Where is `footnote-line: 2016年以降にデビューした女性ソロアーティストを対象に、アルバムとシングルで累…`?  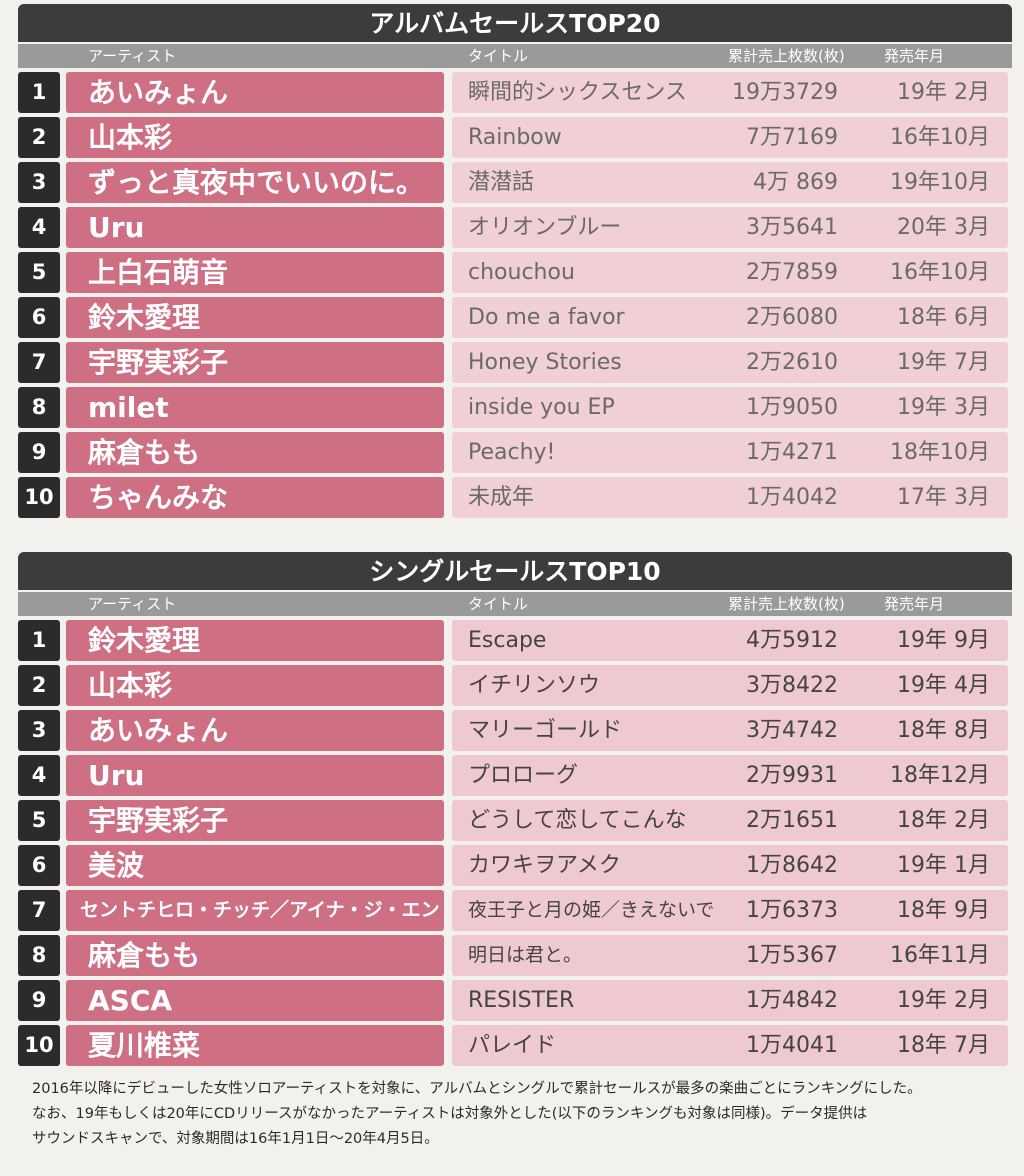
footnote-line: 2016年以降にデビューした女性ソロアーティストを対象に、アルバムとシングルで累… is located at coordinates (477, 1089).